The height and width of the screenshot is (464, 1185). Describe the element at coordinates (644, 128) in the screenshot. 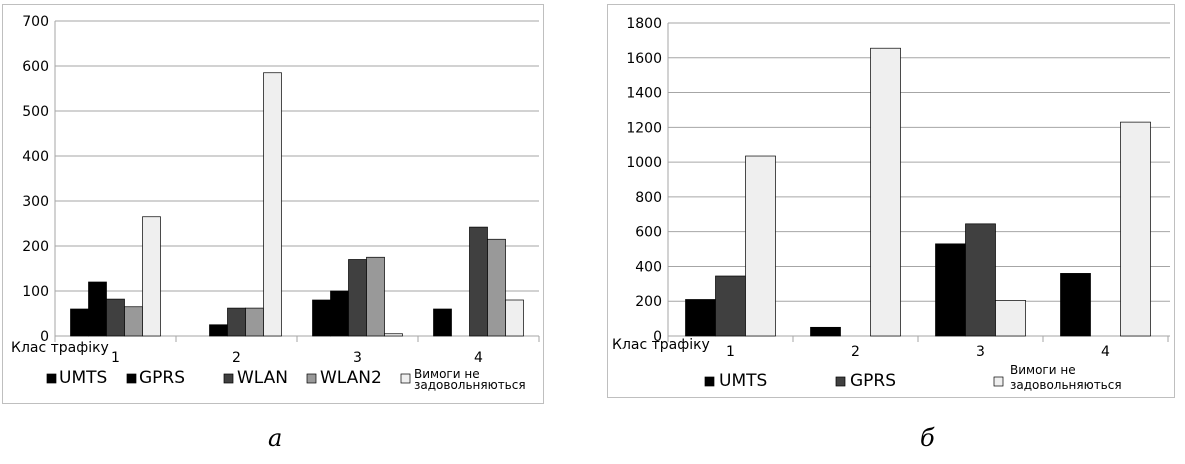

I see `y-tick-label: 1200` at that location.